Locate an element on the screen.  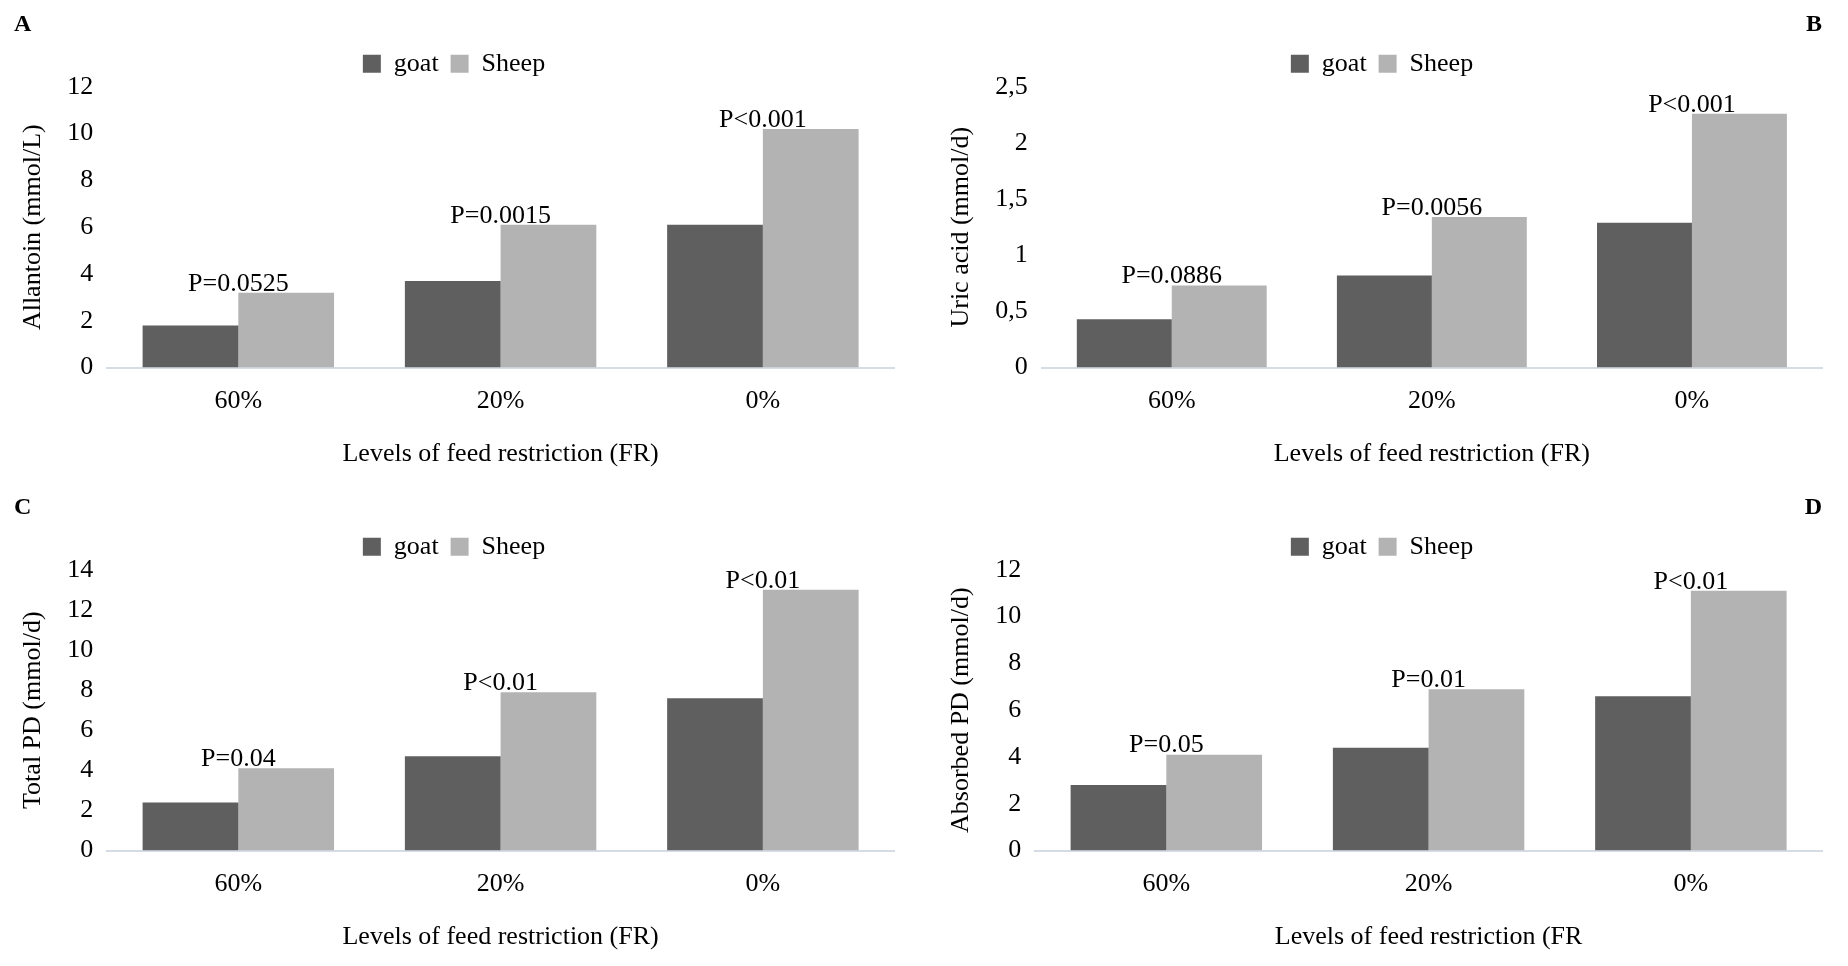
x-axis-title: Levels of feed restriction (FR is located at coordinates (1429, 936).